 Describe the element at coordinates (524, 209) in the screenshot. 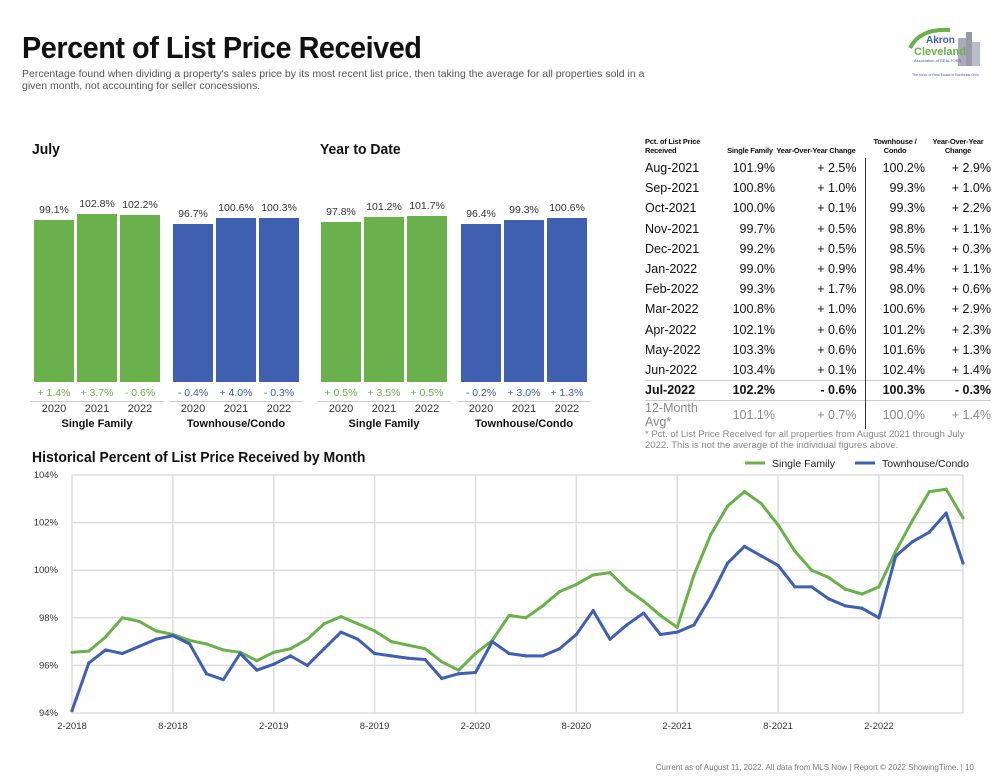

I see `bar-value-label: 99.3%` at that location.